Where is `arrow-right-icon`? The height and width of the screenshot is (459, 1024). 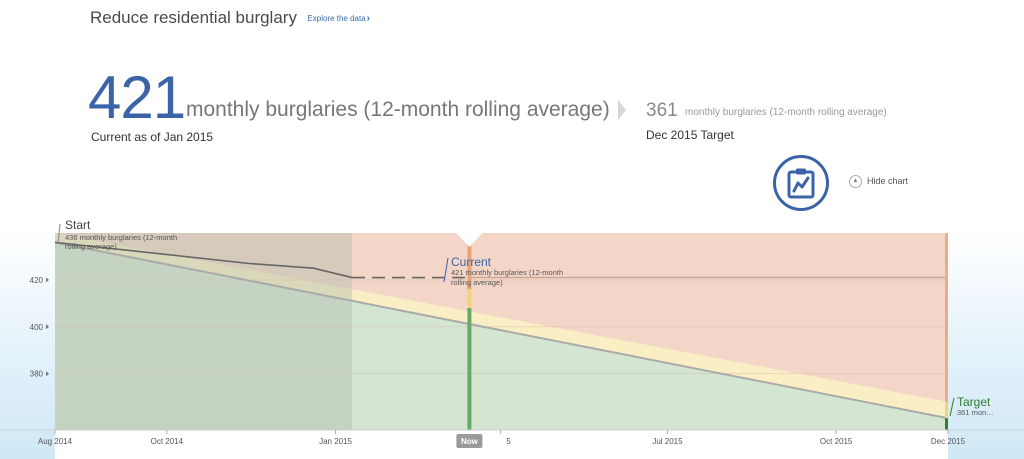 arrow-right-icon is located at coordinates (622, 110).